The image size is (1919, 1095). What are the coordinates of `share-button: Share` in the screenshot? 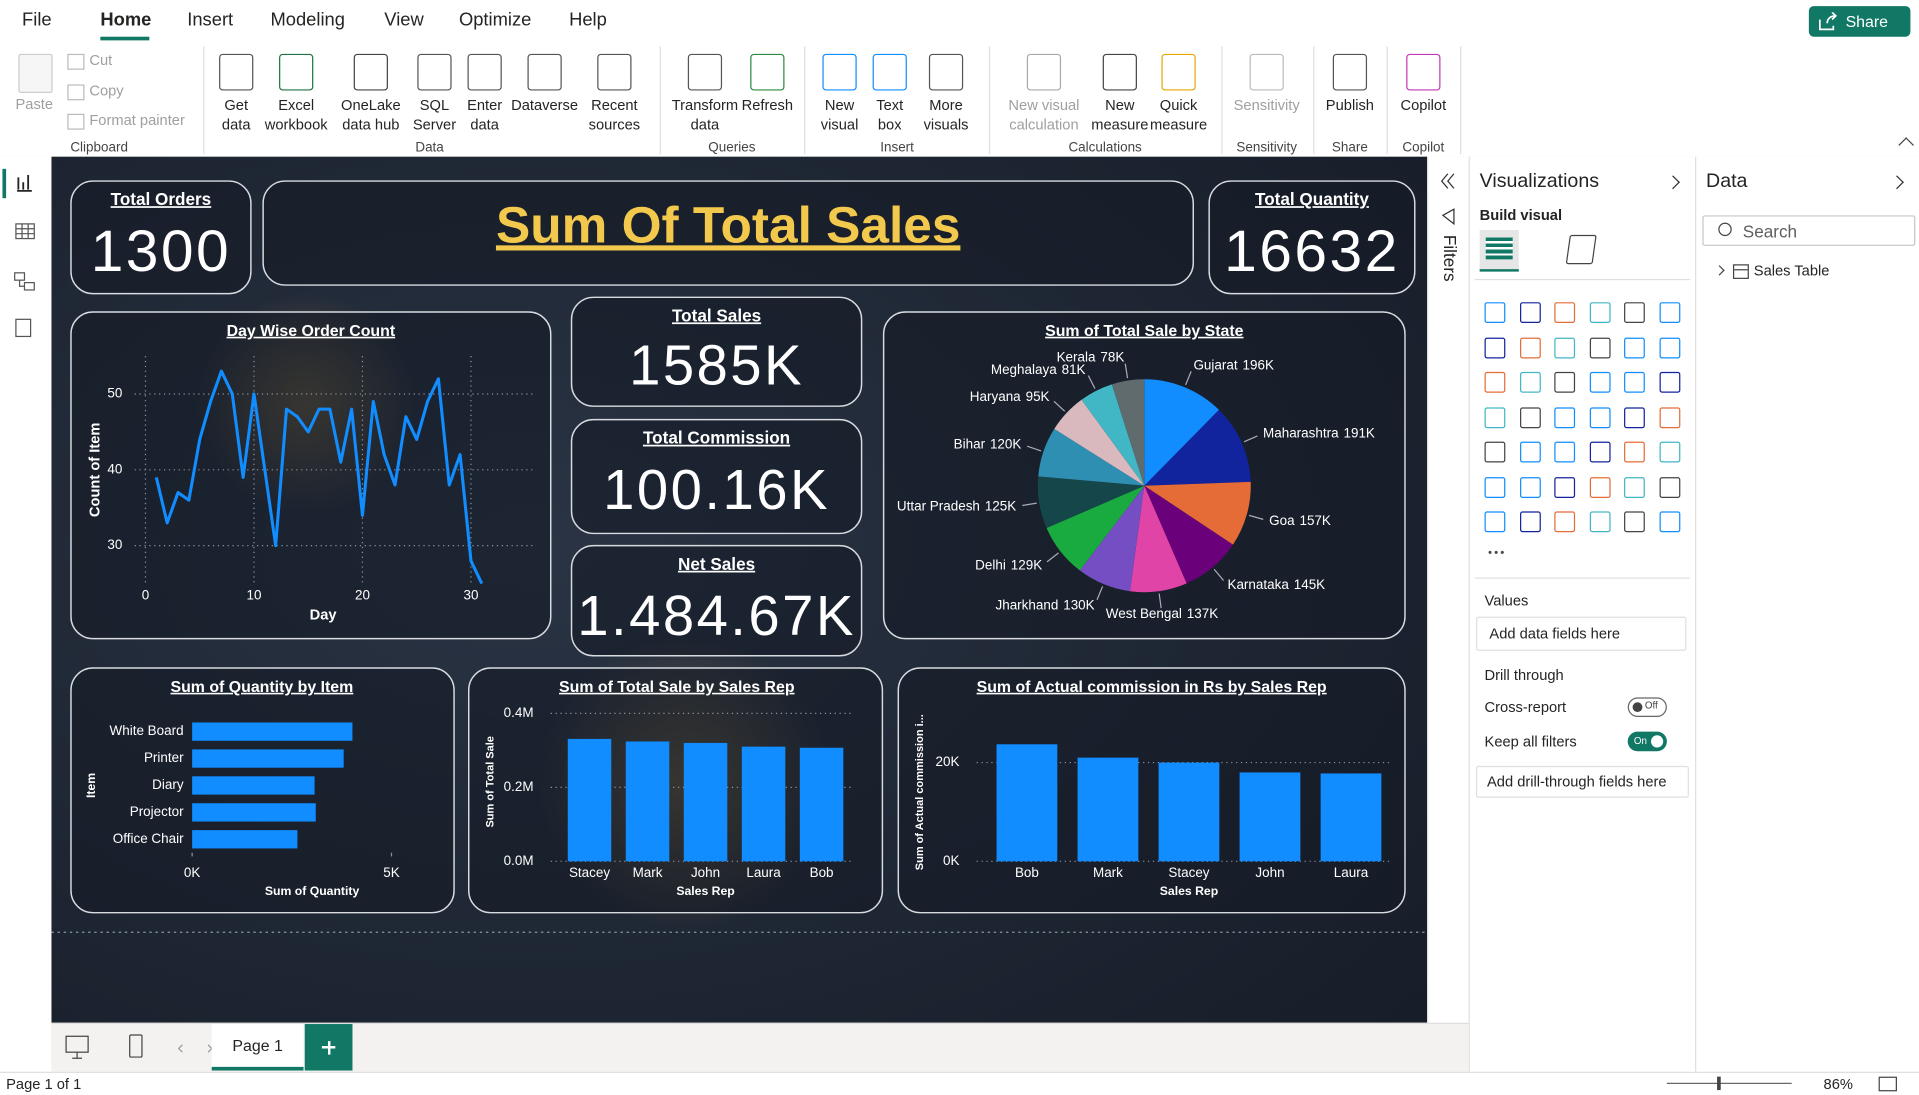 It's located at (1859, 21).